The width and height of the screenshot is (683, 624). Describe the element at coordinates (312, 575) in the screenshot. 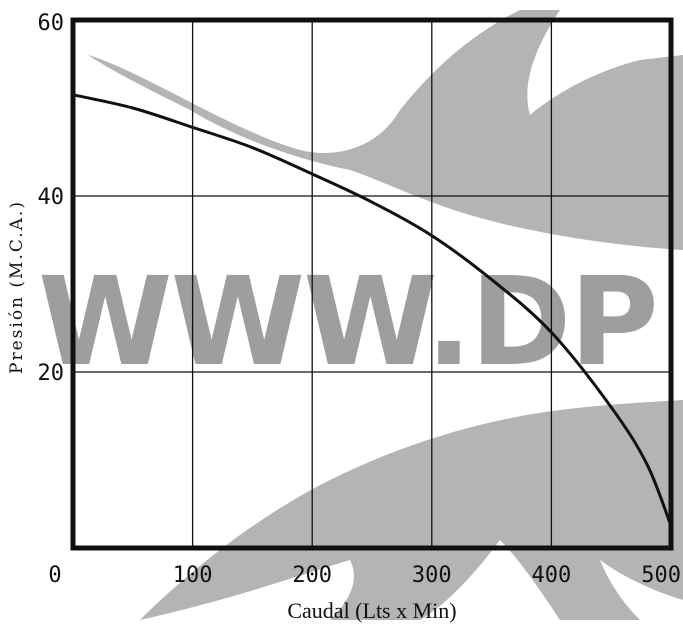

I see `x-tick-label: 200` at that location.